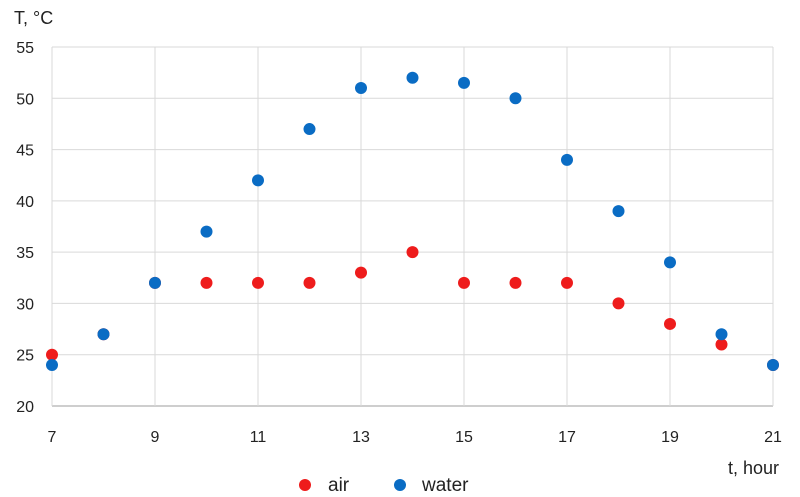 The height and width of the screenshot is (497, 800). What do you see at coordinates (445, 485) in the screenshot?
I see `legend-label-water: water` at bounding box center [445, 485].